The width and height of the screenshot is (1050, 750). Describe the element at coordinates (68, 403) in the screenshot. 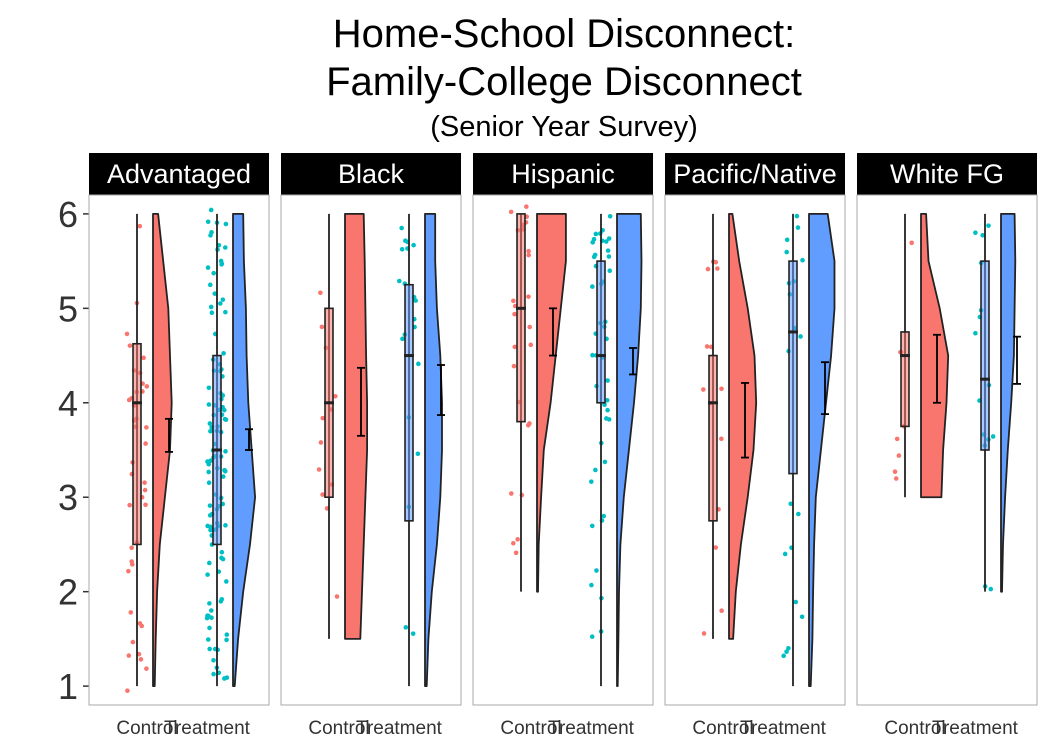

I see `y-tick-label: 4` at that location.